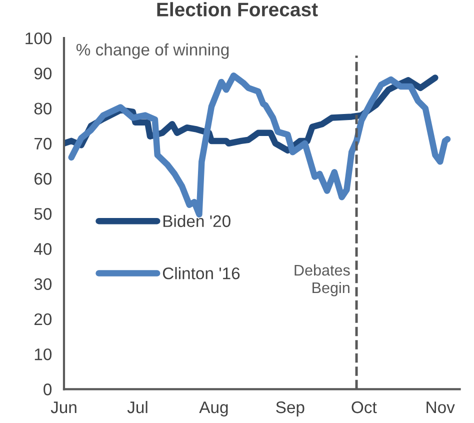 The image size is (474, 423). Describe the element at coordinates (196, 221) in the screenshot. I see `legend-label: Biden '20` at that location.